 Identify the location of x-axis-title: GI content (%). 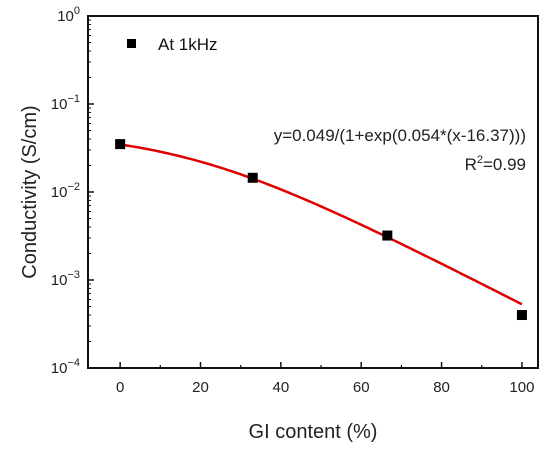
(313, 432).